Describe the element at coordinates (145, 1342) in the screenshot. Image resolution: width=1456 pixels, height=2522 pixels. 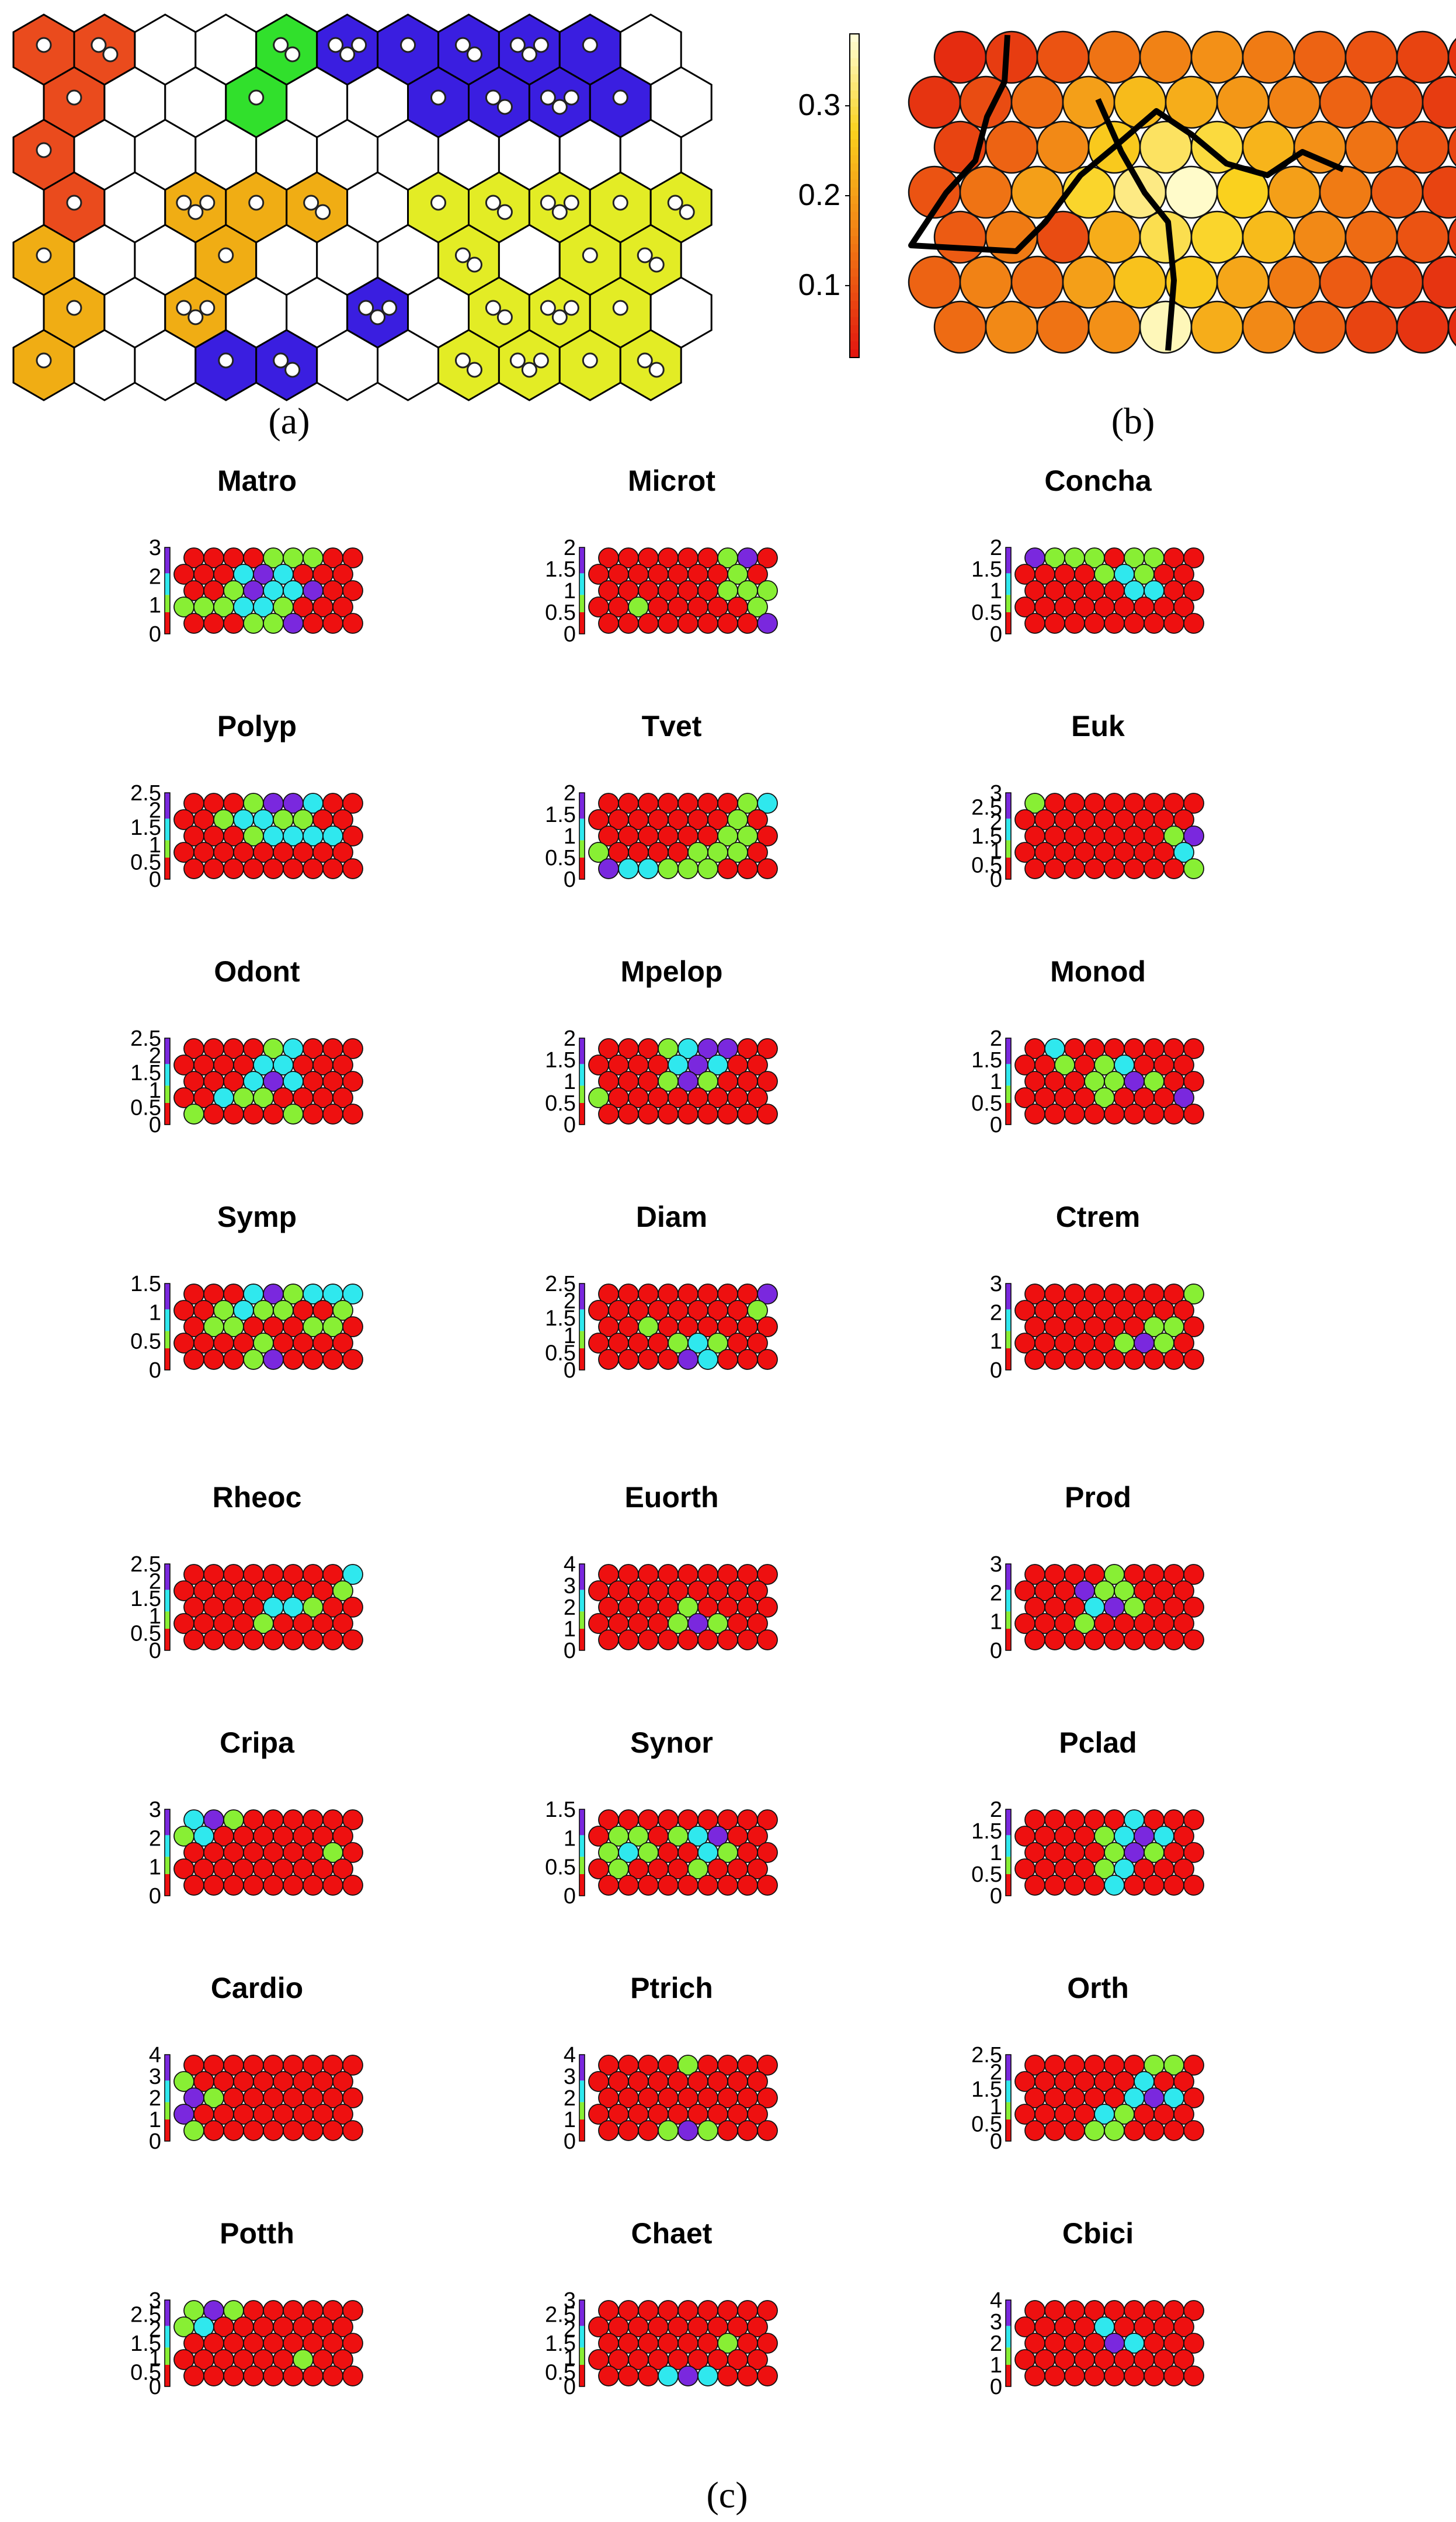
I see `plane-tick-label: 0.5` at that location.